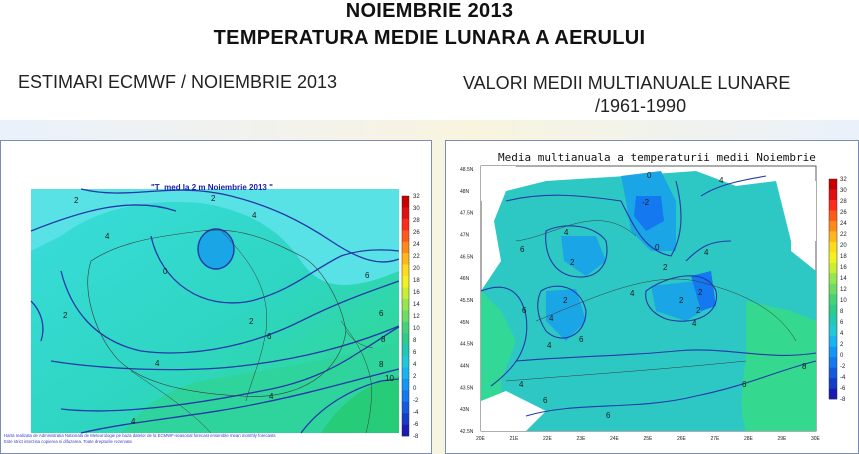 This screenshot has height=454, width=859. What do you see at coordinates (415, 389) in the screenshot?
I see `colorbar-tick-label: 0` at bounding box center [415, 389].